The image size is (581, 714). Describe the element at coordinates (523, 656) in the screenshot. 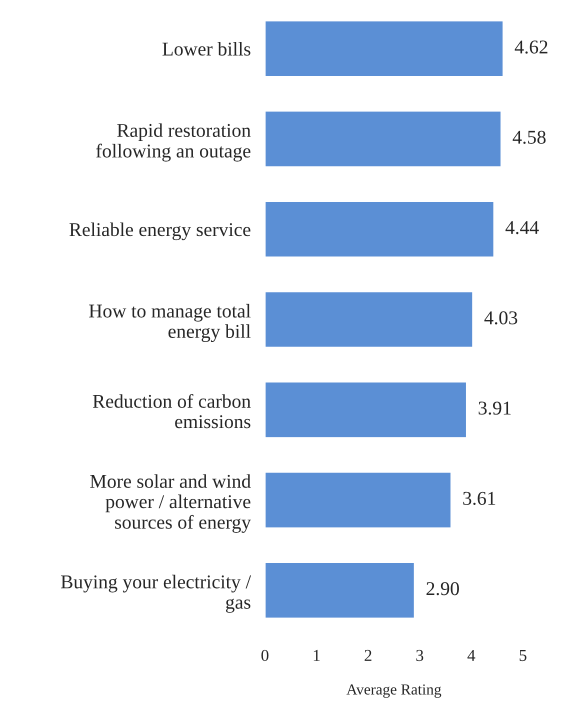

I see `x-tick-label: 5` at that location.